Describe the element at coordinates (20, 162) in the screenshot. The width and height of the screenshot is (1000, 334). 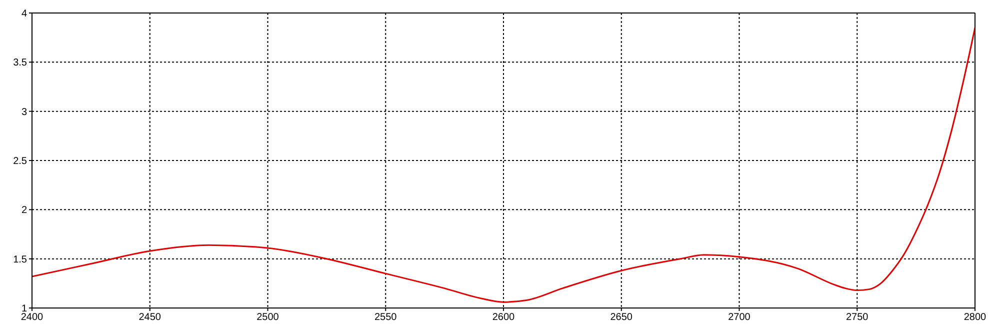
I see `y-tick-label: 2.5` at that location.